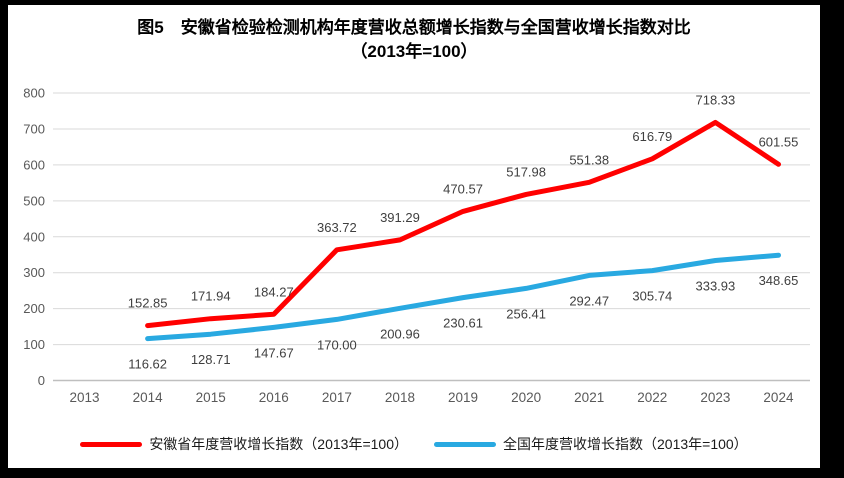 Image resolution: width=844 pixels, height=478 pixels. I want to click on x-axis-tick-label: 2018, so click(400, 397).